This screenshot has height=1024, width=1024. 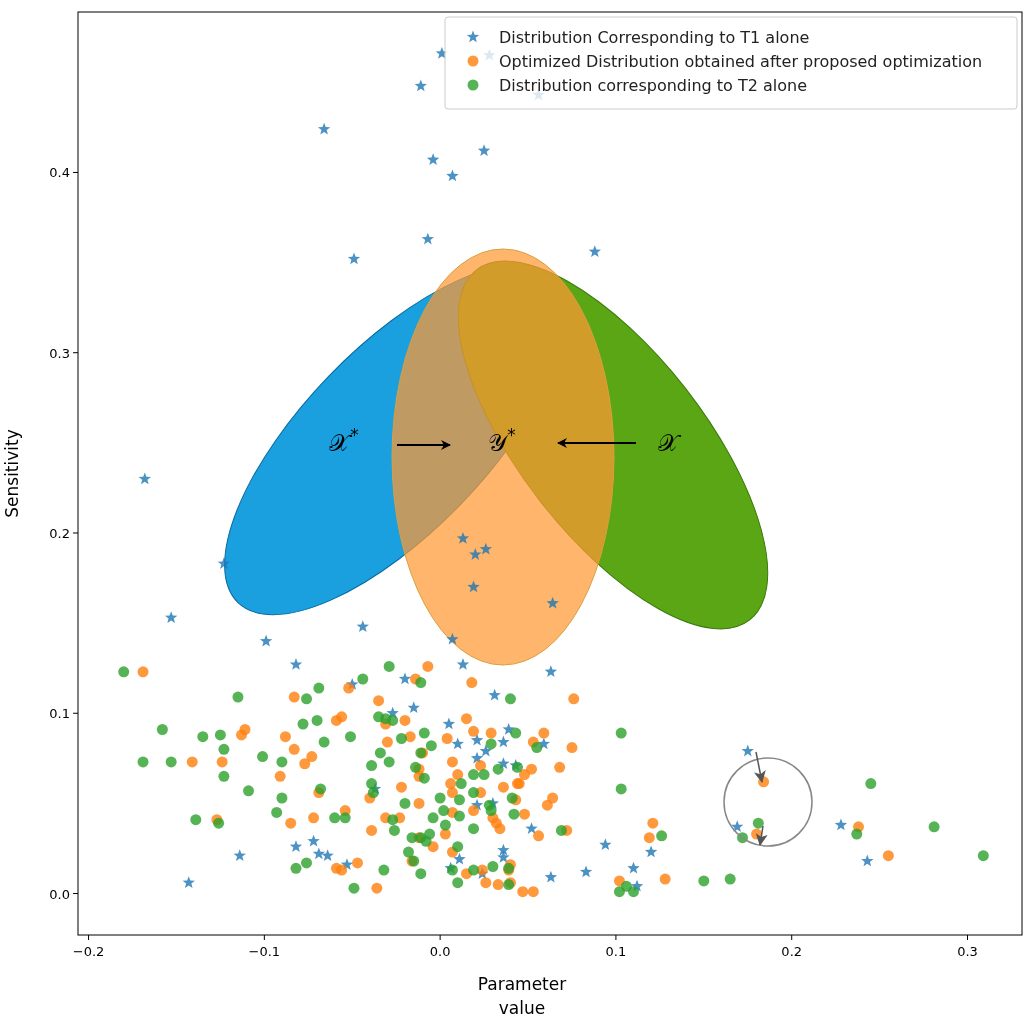 I want to click on x-tick-label: 0.3, so click(x=967, y=951).